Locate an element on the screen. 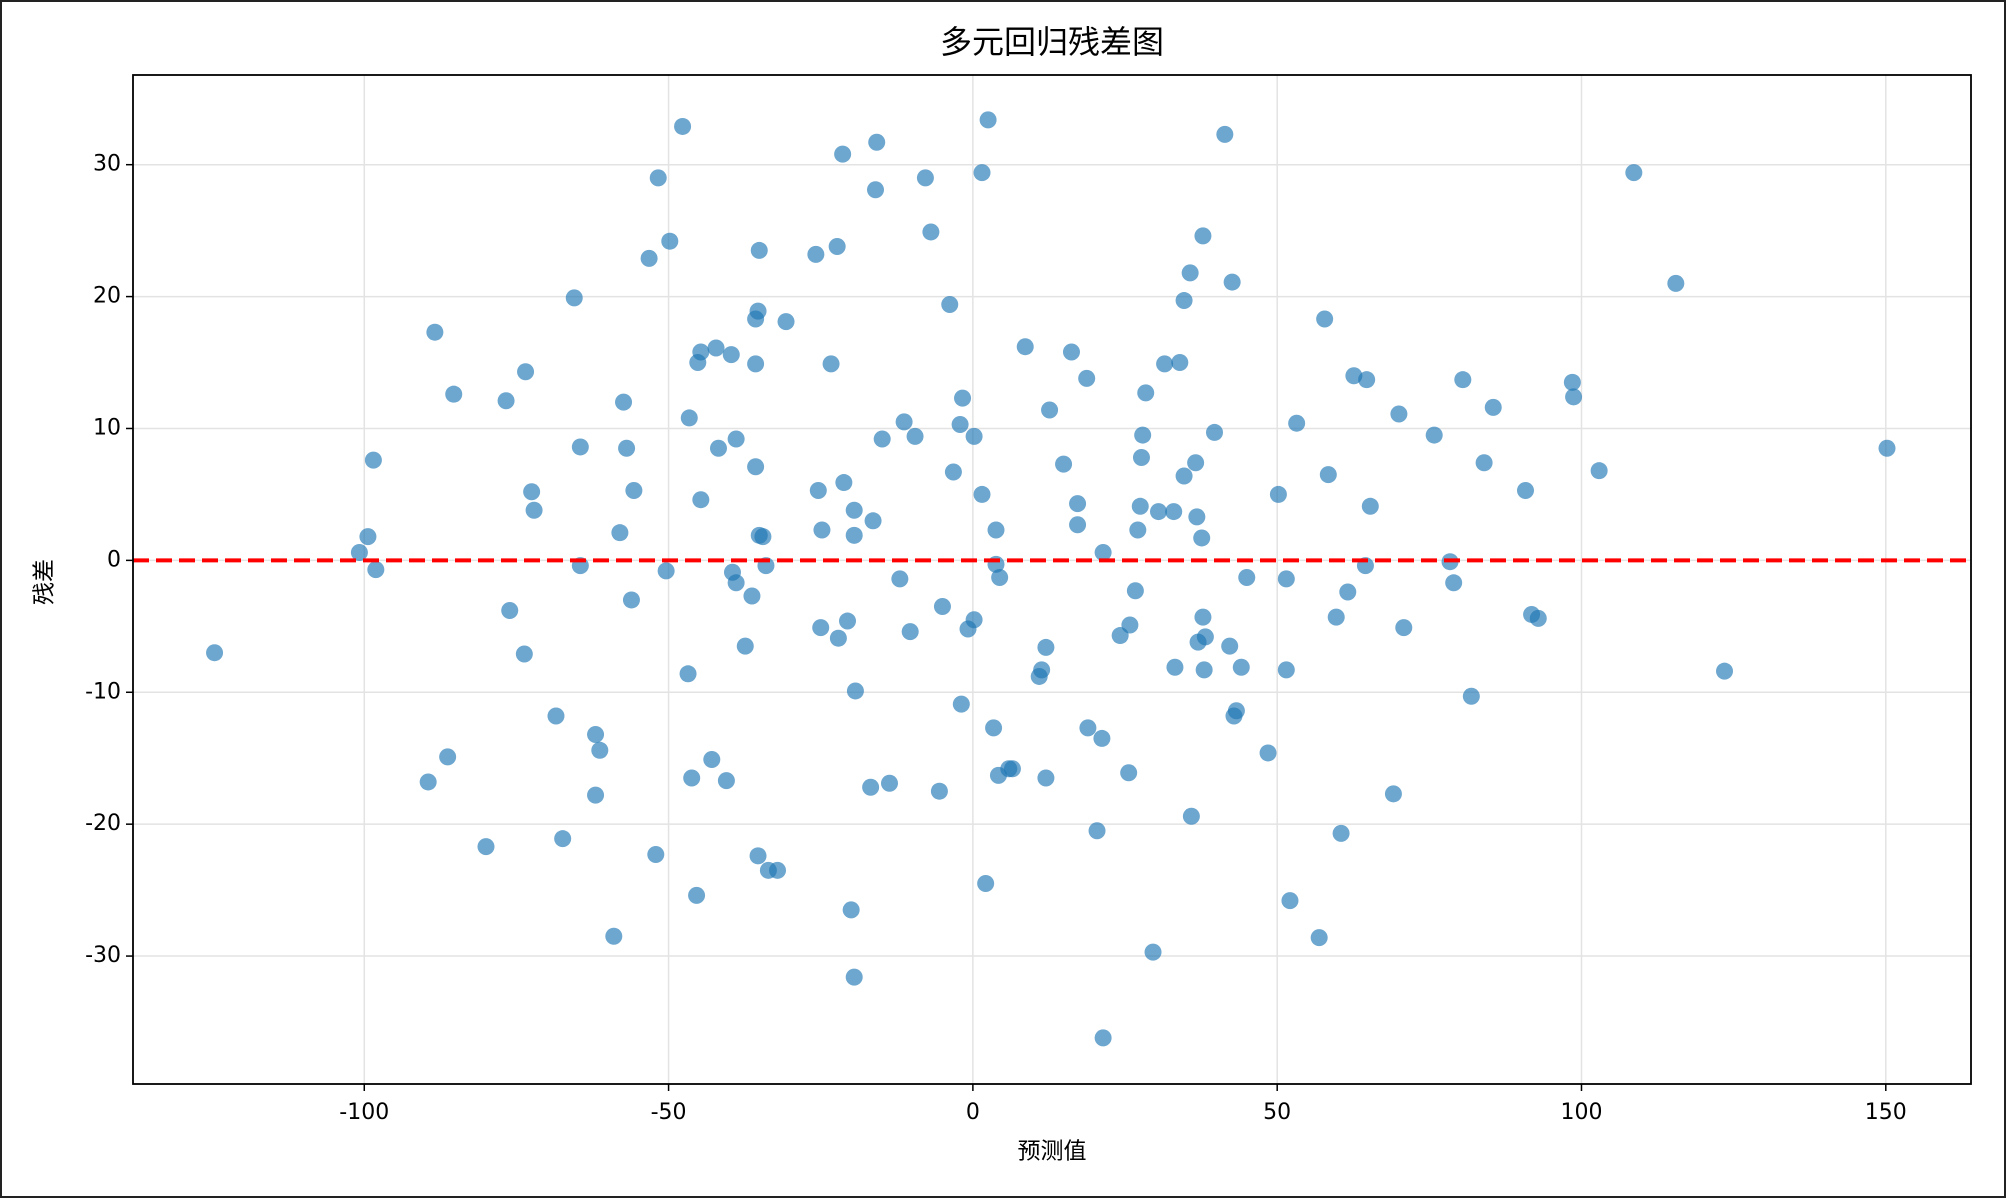 The width and height of the screenshot is (2006, 1198). y-axis-label: 残差 is located at coordinates (45, 582).